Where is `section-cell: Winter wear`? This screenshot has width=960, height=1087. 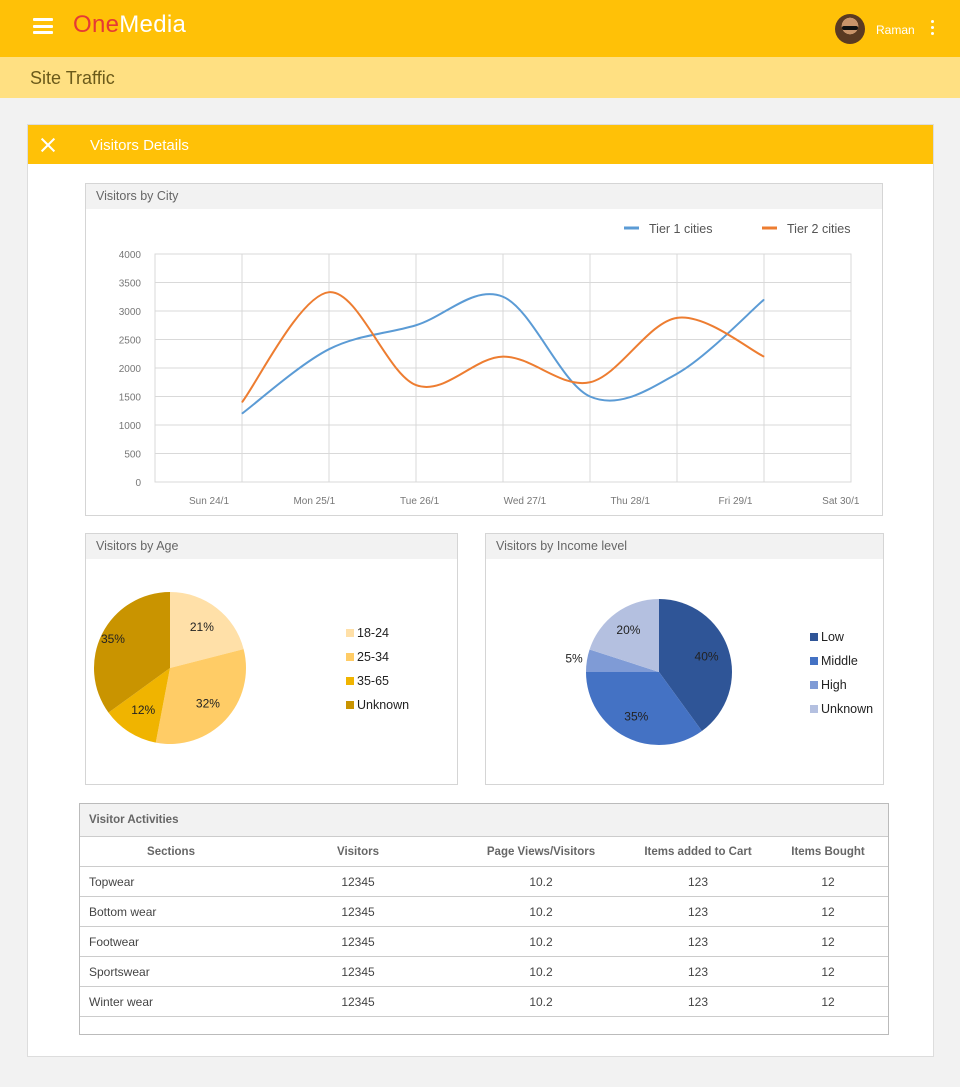
section-cell: Winter wear is located at coordinates (171, 1001).